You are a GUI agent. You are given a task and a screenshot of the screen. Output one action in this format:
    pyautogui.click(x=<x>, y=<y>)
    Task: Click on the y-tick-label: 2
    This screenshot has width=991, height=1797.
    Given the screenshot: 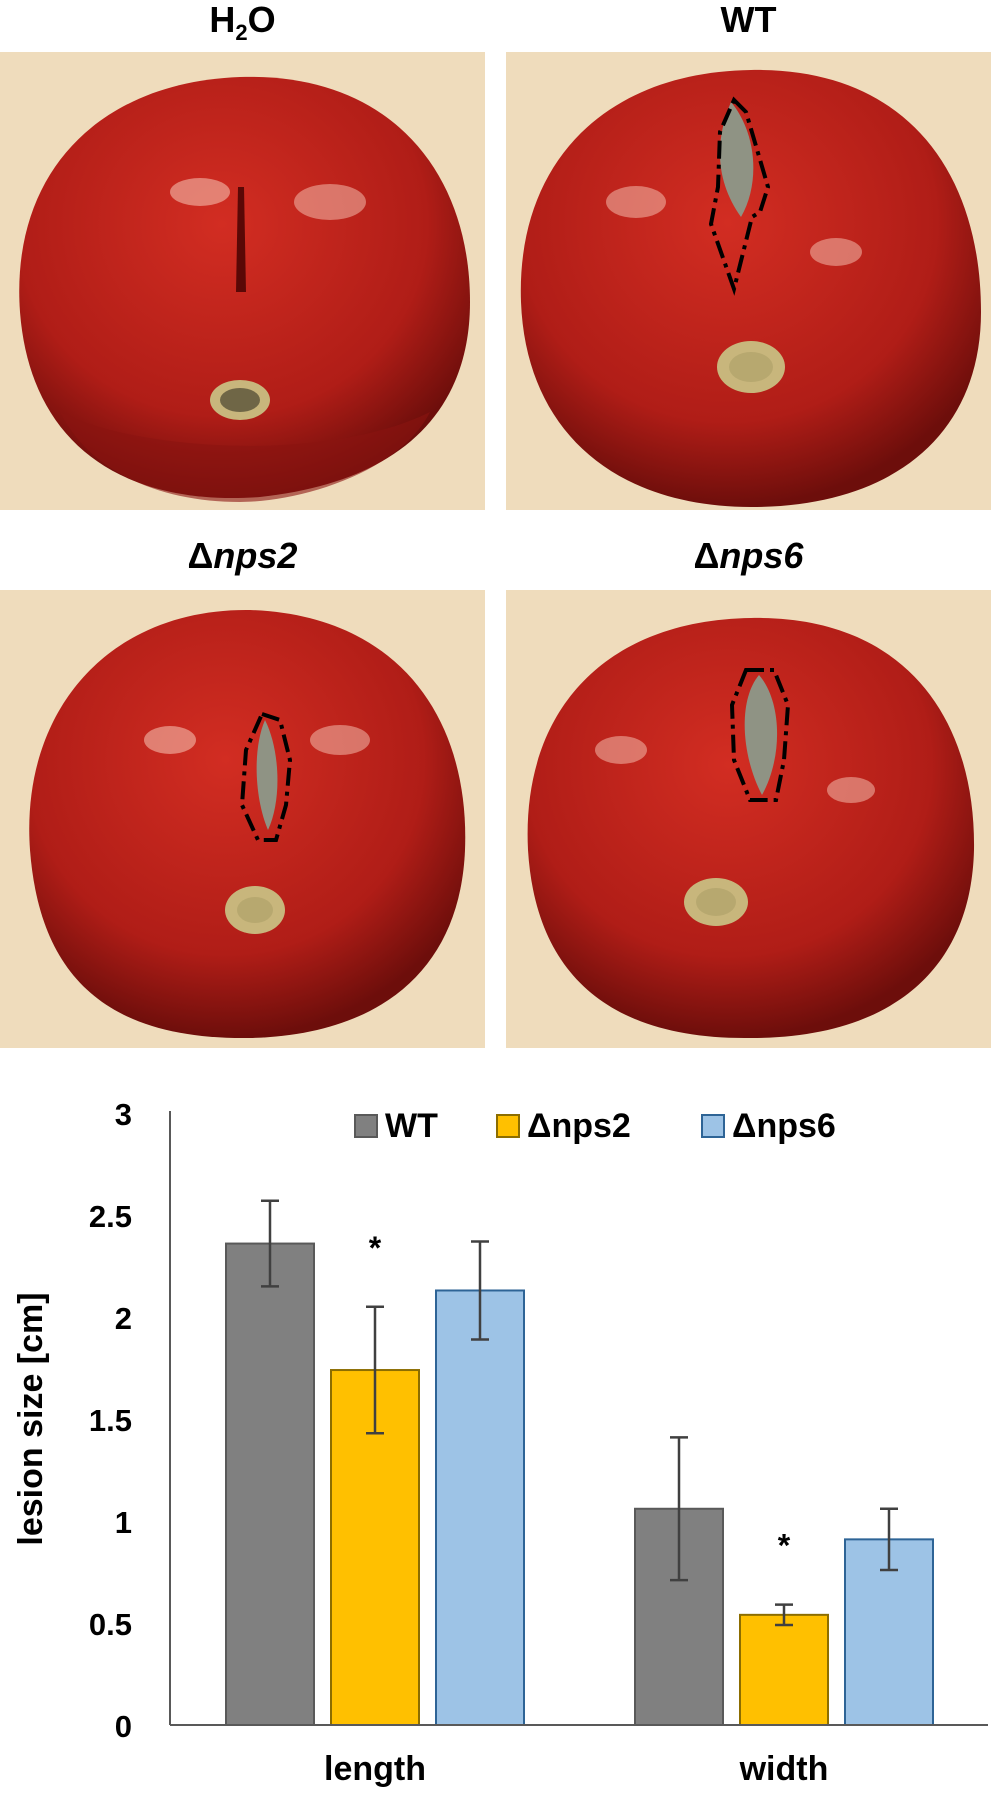 What is the action you would take?
    pyautogui.click(x=123, y=1318)
    